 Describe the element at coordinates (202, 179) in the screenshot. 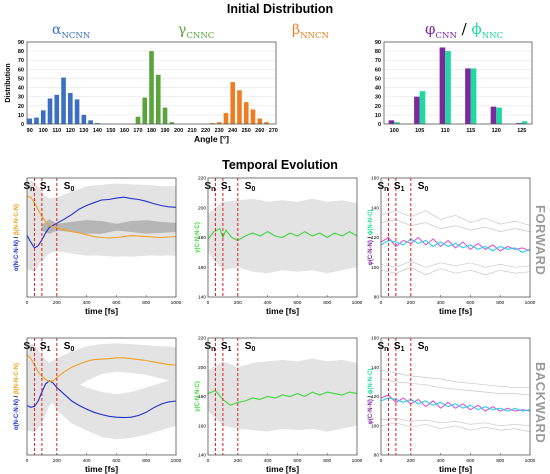

I see `y-tick-label: 220` at that location.